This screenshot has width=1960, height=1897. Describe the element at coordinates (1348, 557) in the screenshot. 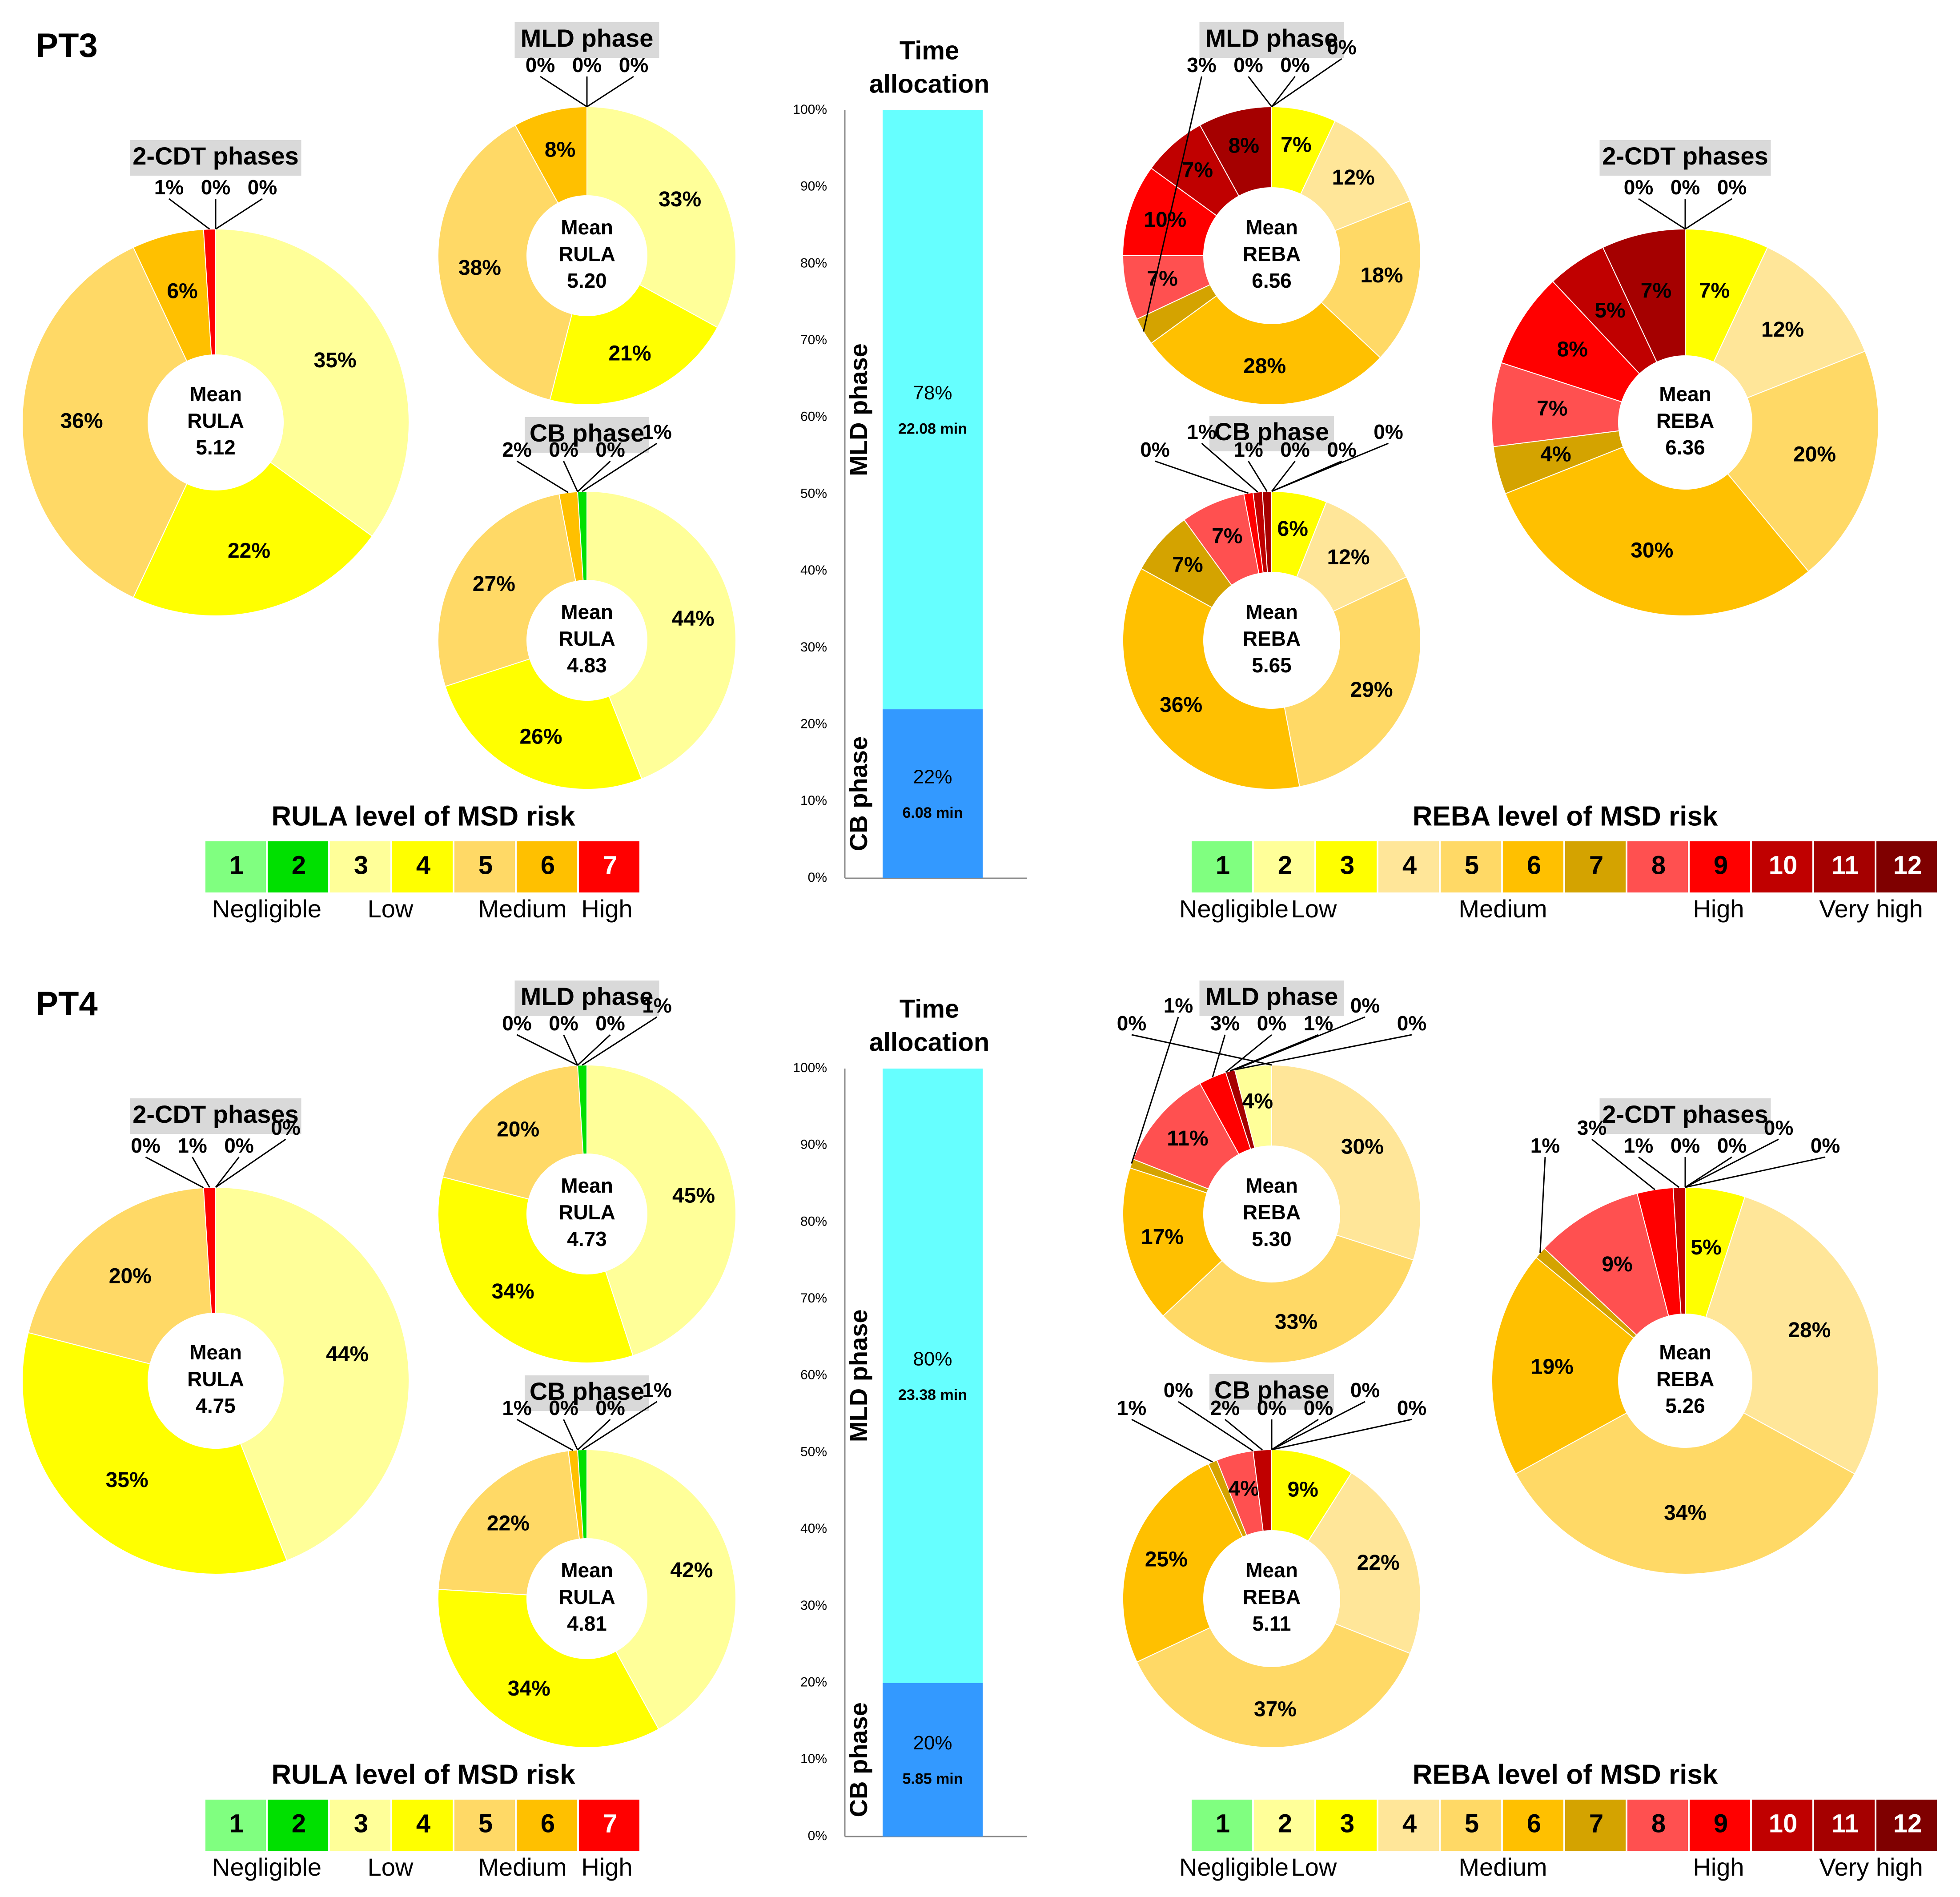

I see `donut-label-level-4: 12%` at that location.